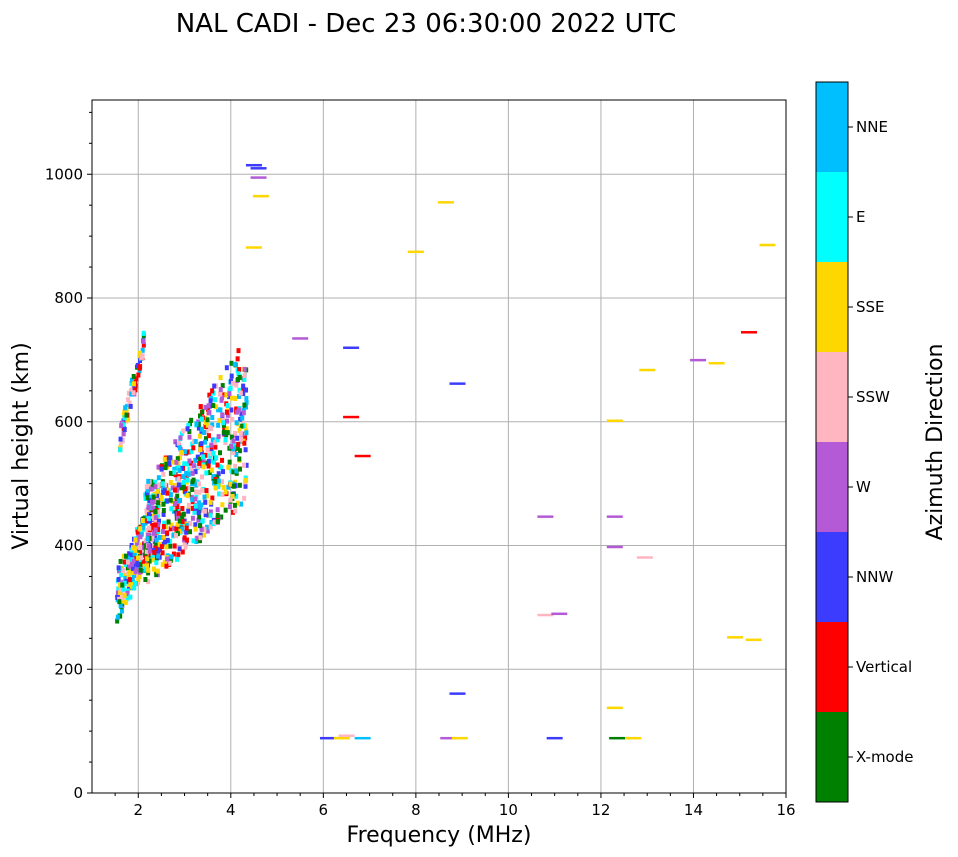  Describe the element at coordinates (693, 810) in the screenshot. I see `x-tick-label: 14` at that location.